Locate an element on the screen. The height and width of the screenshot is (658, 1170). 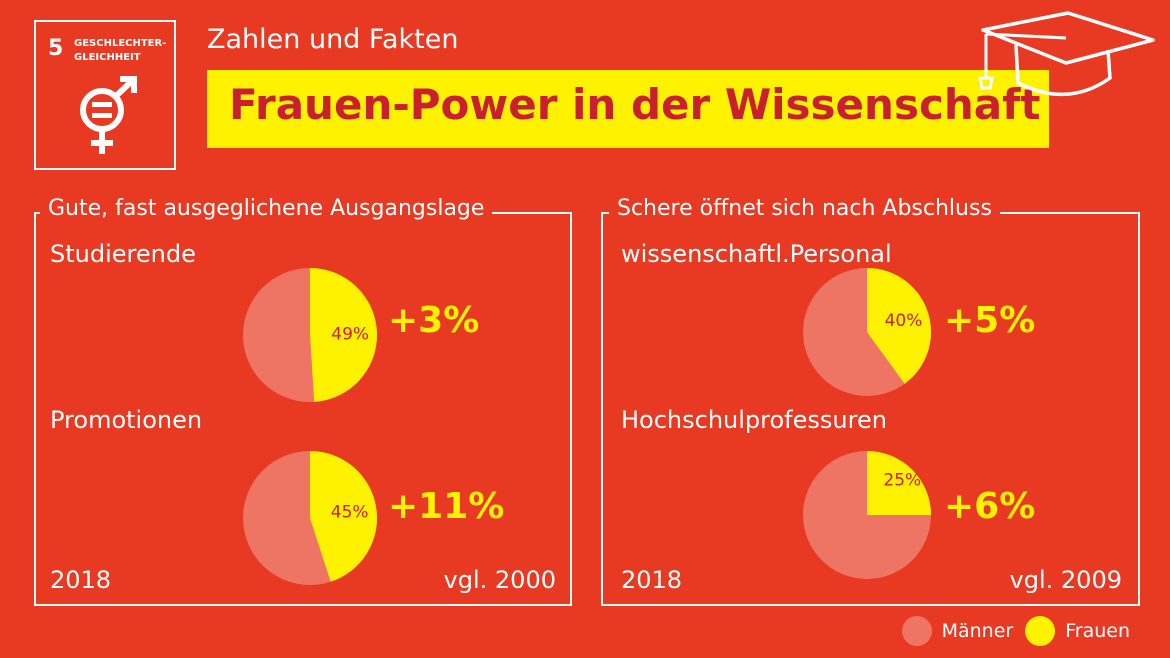
panel-left-year: 2018 is located at coordinates (81, 580).